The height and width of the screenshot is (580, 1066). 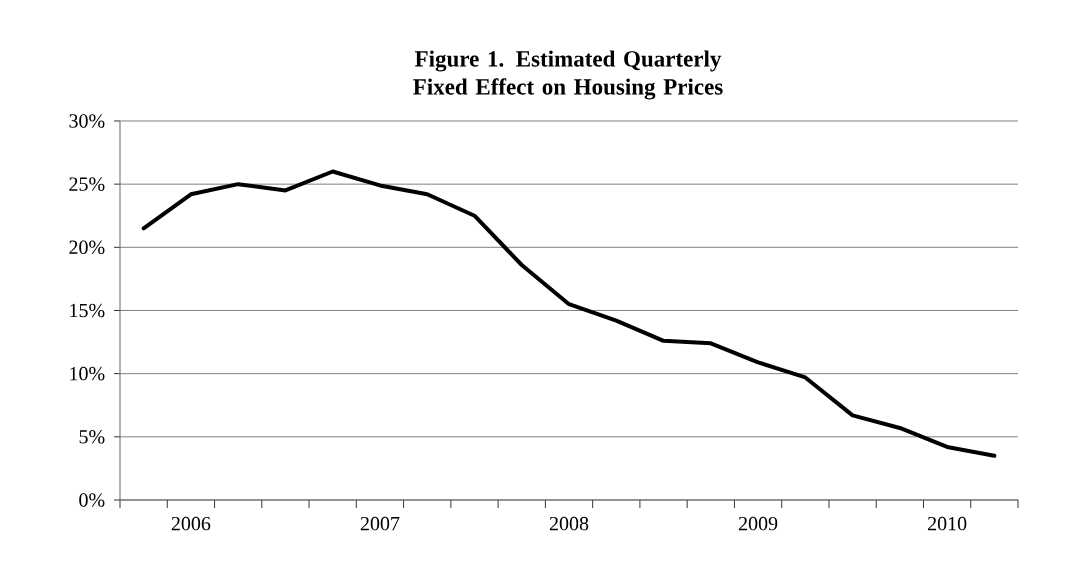 I want to click on y-tick-label: 20%, so click(x=87, y=247).